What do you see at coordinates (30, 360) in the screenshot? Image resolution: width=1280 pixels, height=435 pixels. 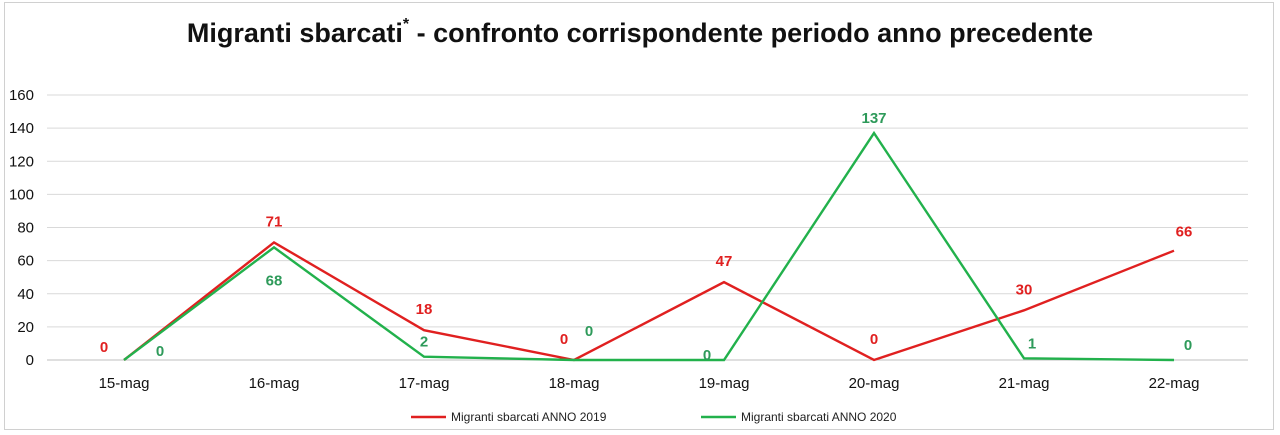 I see `y-tick-label: 0` at bounding box center [30, 360].